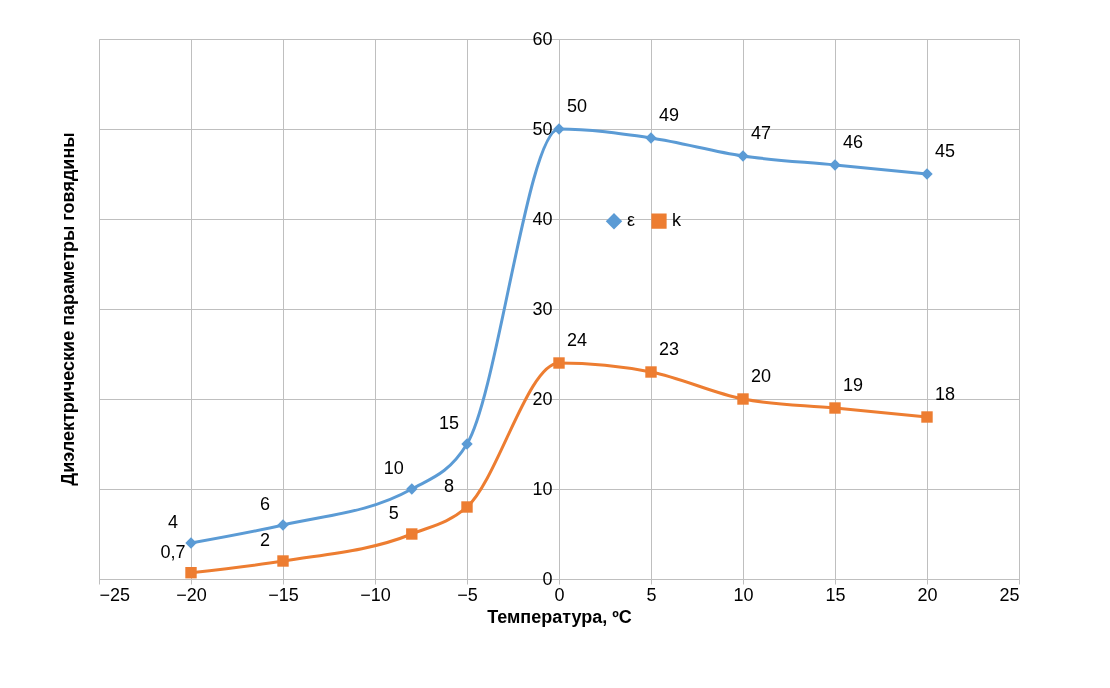 This screenshot has height=688, width=1110. What do you see at coordinates (542, 218) in the screenshot?
I see `y-tick-label: 40` at bounding box center [542, 218].